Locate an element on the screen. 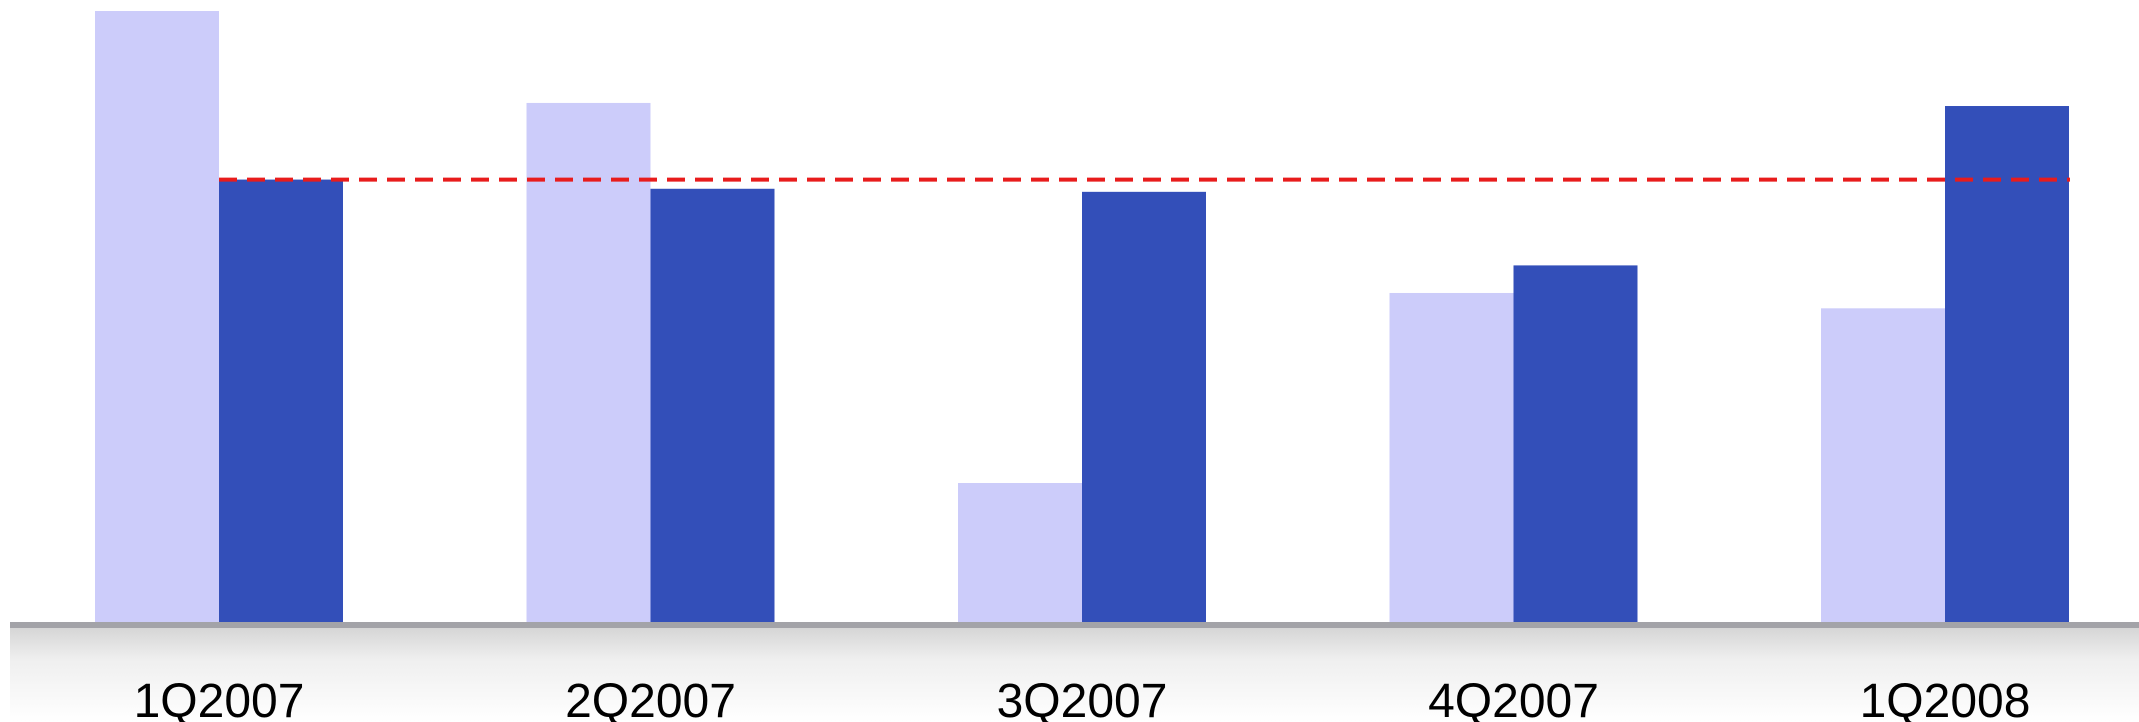  bar-series-1-3Q2007 is located at coordinates (1020, 553).